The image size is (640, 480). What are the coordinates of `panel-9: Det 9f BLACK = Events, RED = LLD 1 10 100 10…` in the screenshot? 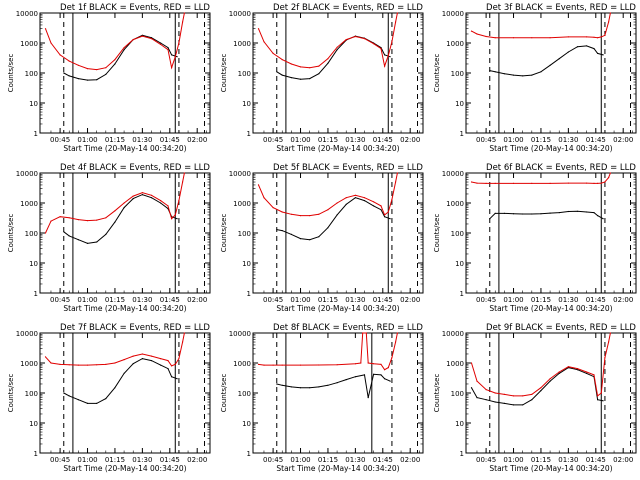 It's located at (535, 398).